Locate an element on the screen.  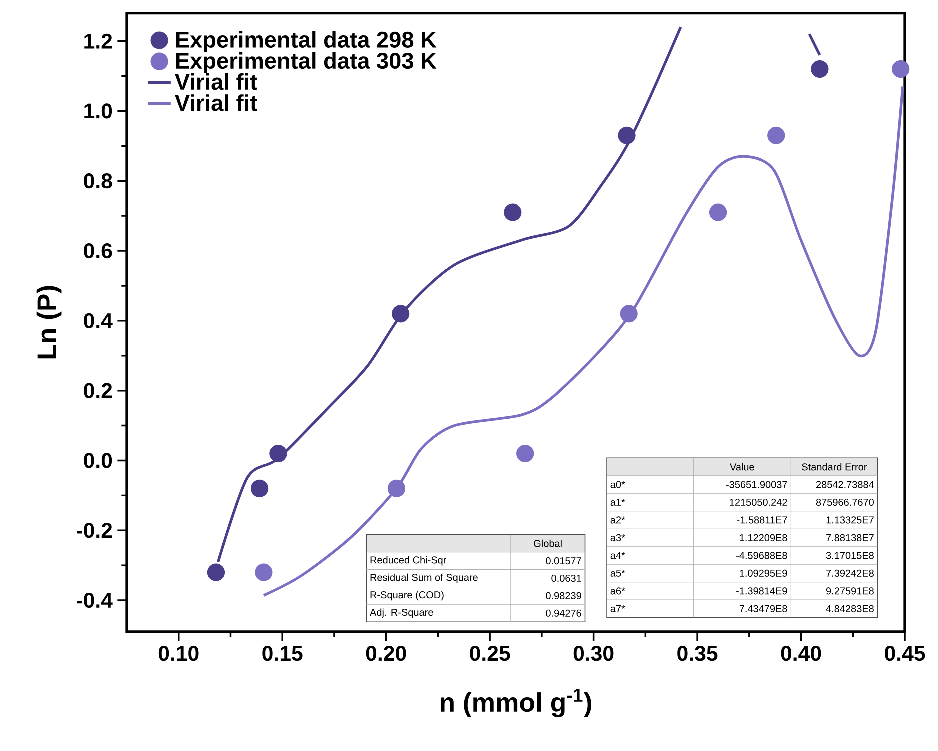
y-tick-label: 0.4 is located at coordinates (98, 320).